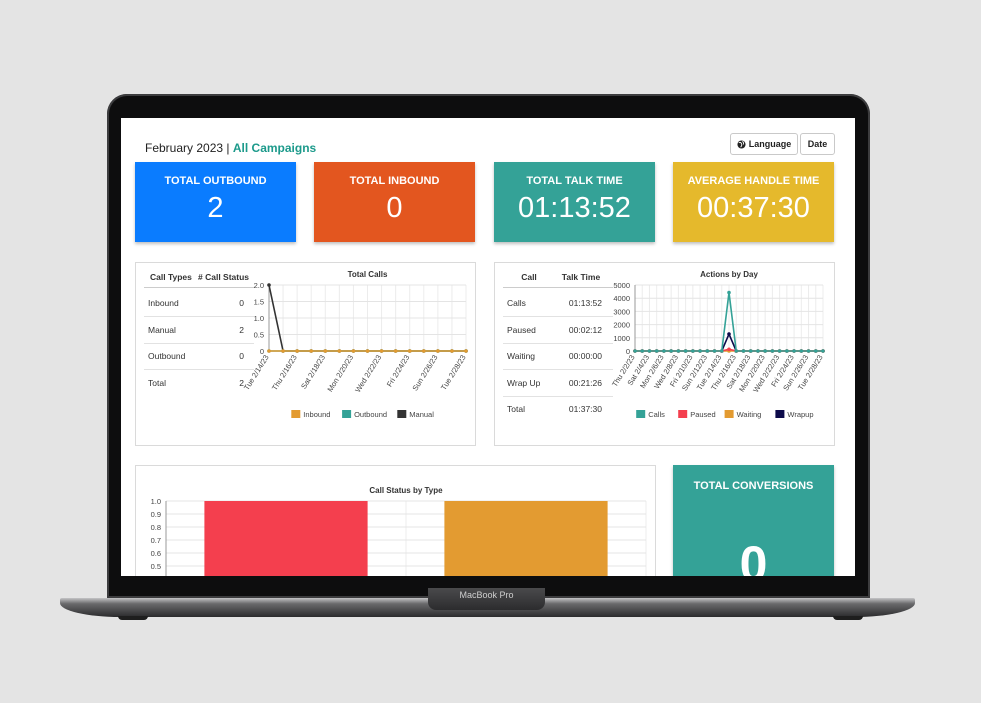 This screenshot has height=703, width=981. I want to click on device-label: MacBook Pro, so click(486, 595).